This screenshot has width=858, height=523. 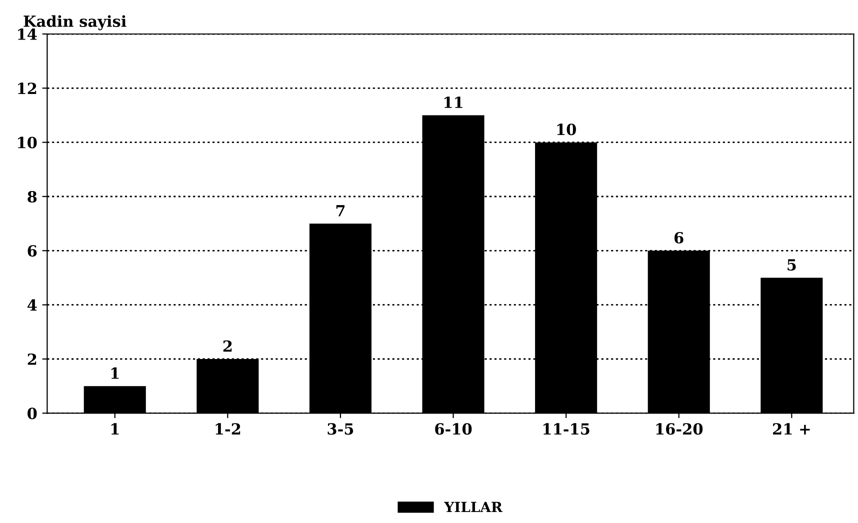 I want to click on y-tick-label: 4, so click(x=32, y=305).